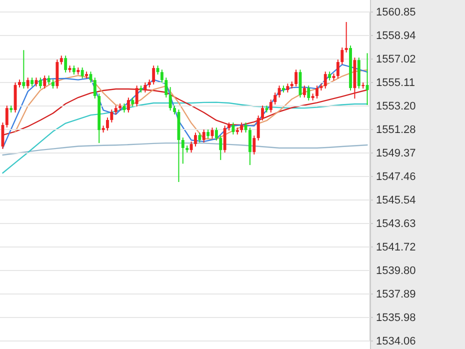 The height and width of the screenshot is (349, 465). Describe the element at coordinates (396, 12) in the screenshot. I see `y-tick-label: 1560.85` at that location.